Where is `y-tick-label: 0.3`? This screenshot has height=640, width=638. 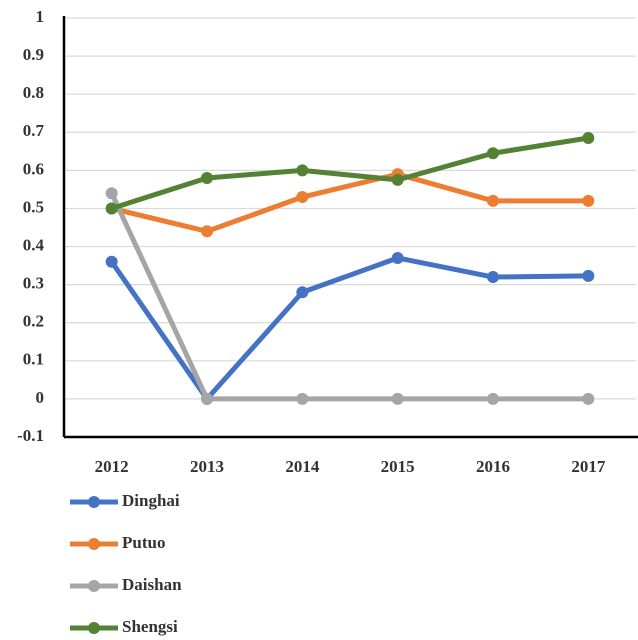 y-tick-label: 0.3 is located at coordinates (33, 283).